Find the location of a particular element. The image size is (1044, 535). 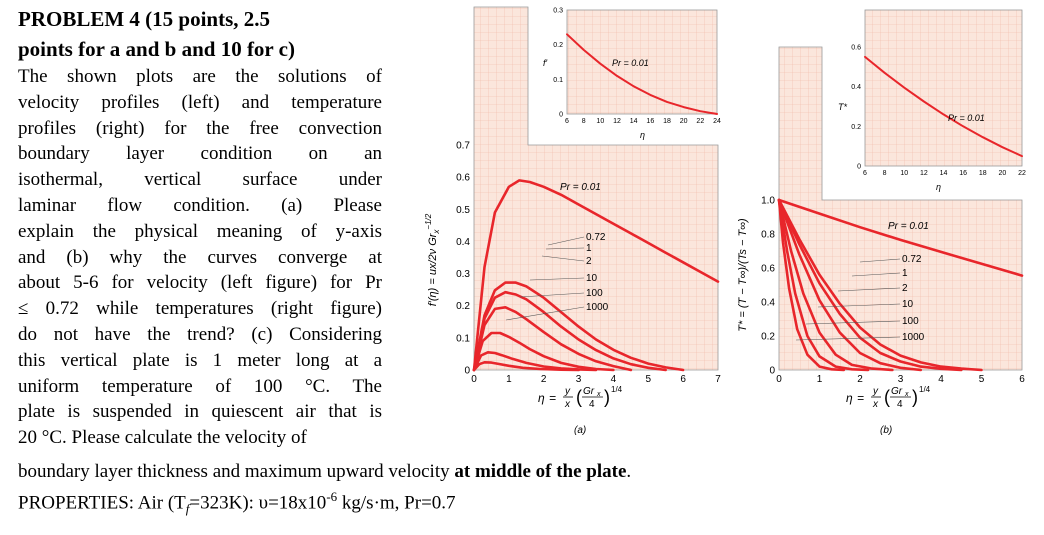

body-line-12: this vertical plate is 1 meter long at a is located at coordinates (200, 360).